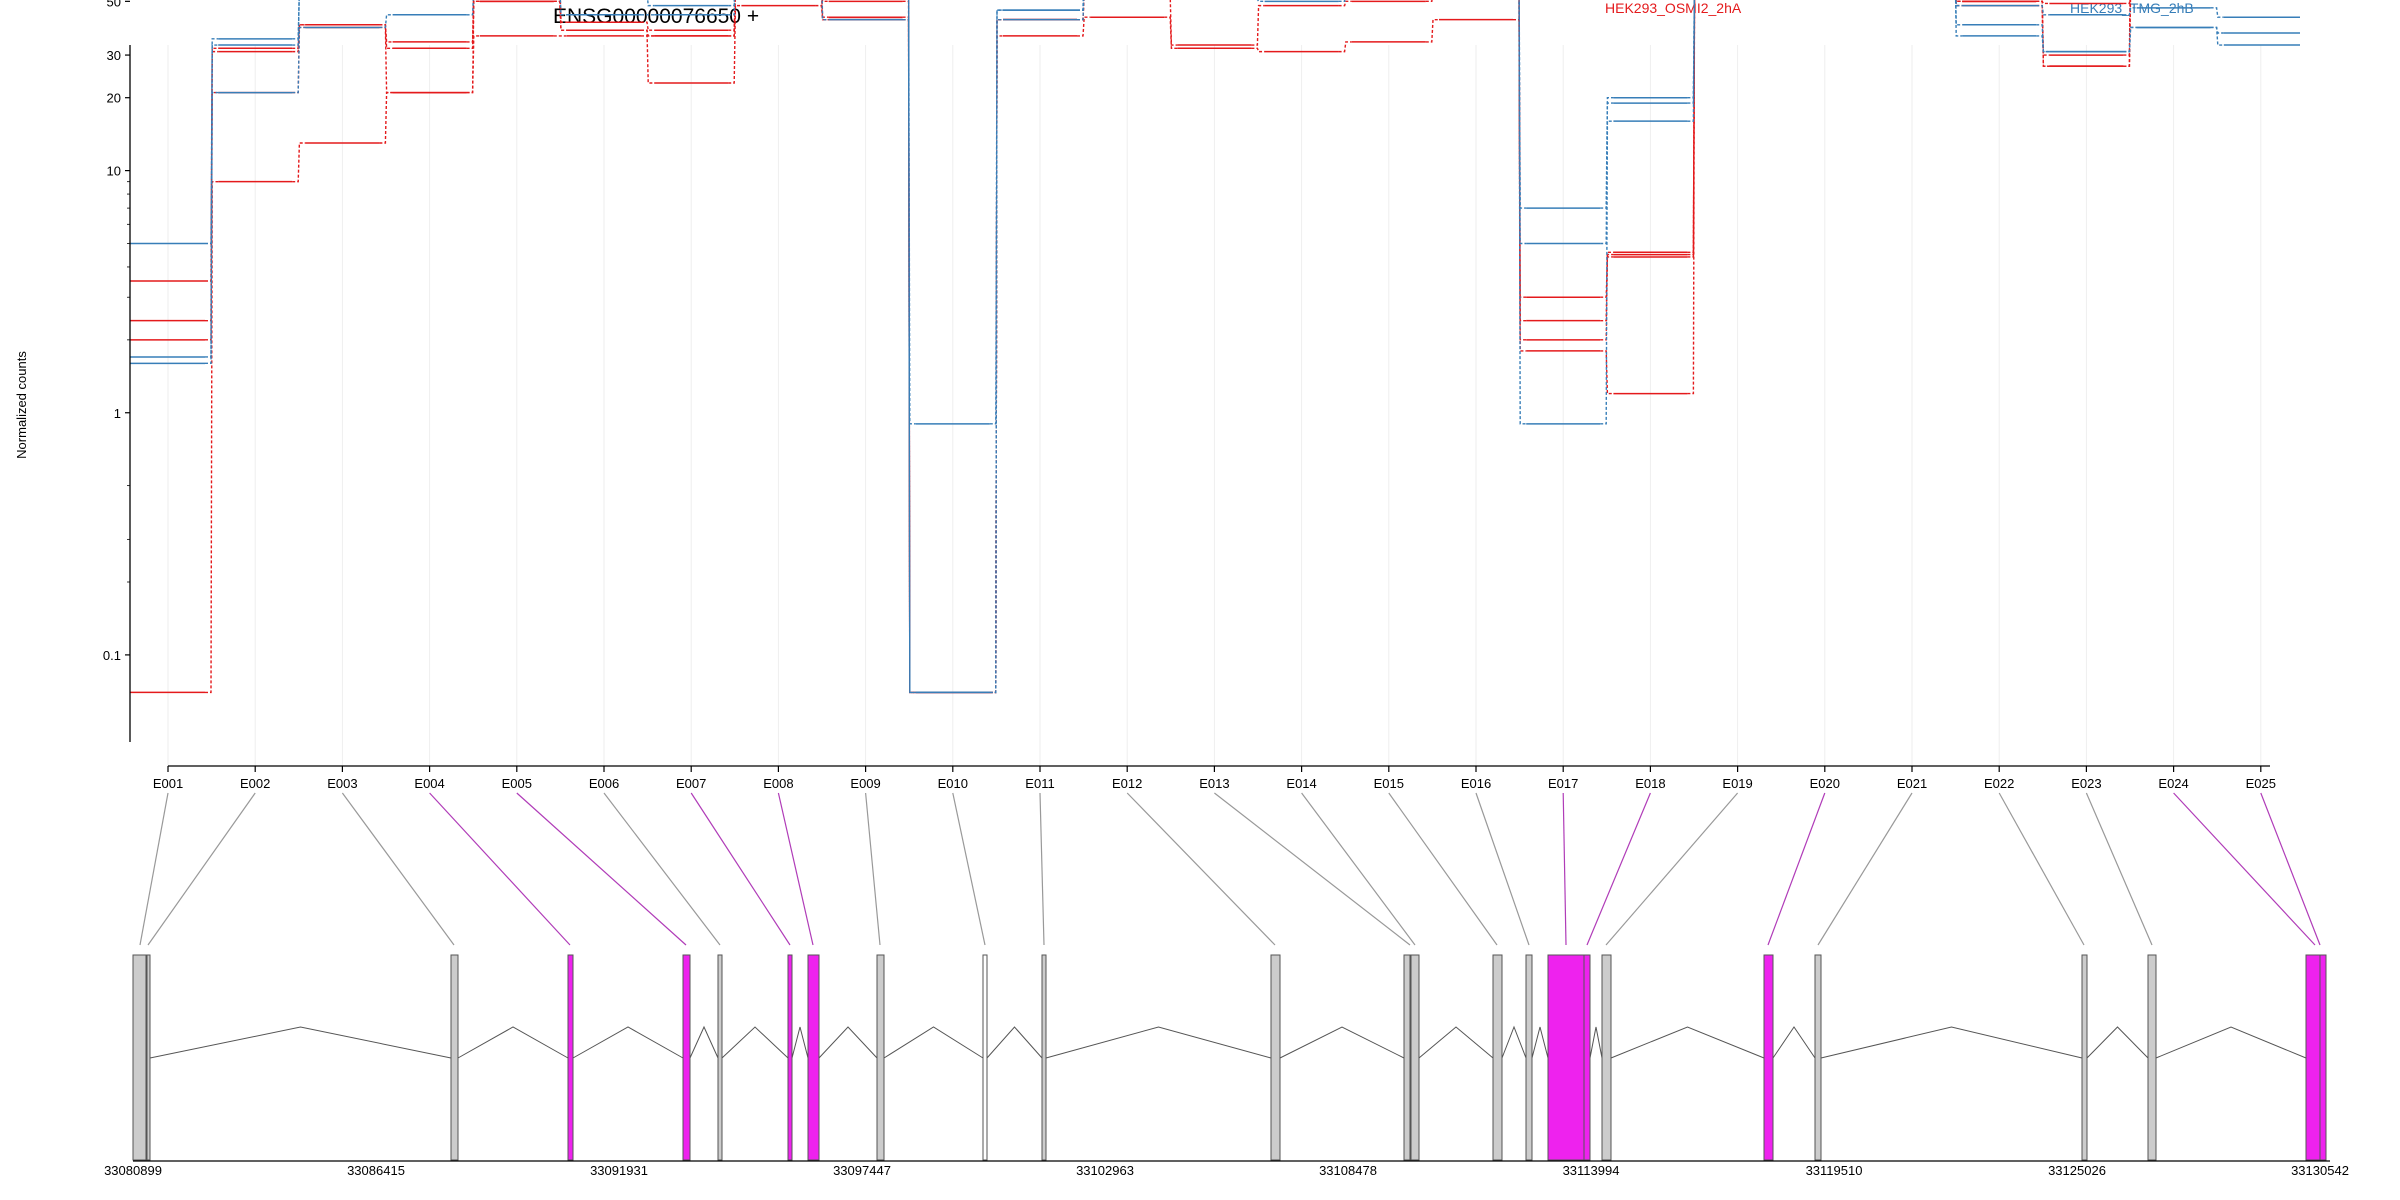  What do you see at coordinates (1214, 783) in the screenshot?
I see `x-tick-label: E013` at bounding box center [1214, 783].